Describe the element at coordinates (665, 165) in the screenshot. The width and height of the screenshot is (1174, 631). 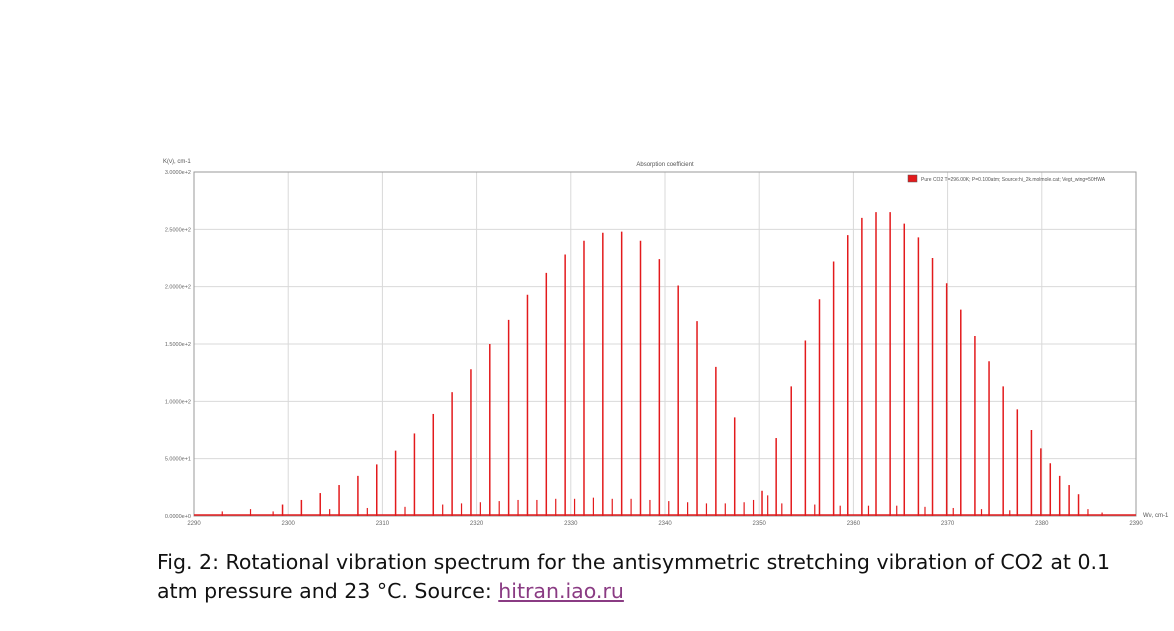
I see `chart-title: Absorption coefficient` at that location.